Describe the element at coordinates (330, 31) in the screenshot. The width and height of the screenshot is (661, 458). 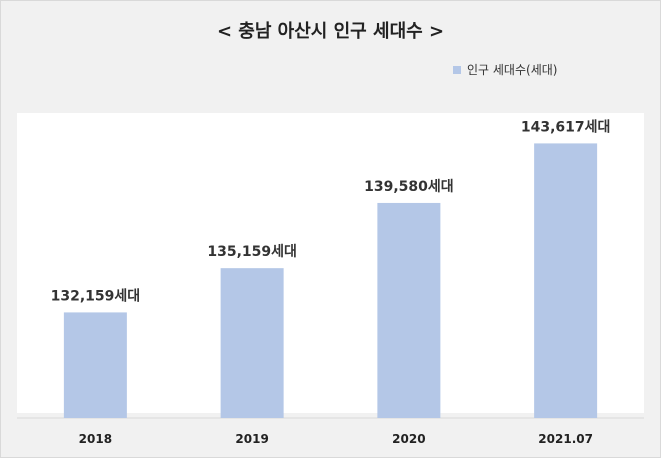
I see `chart-title: < 충남 아산시 인구 세대수 >` at that location.